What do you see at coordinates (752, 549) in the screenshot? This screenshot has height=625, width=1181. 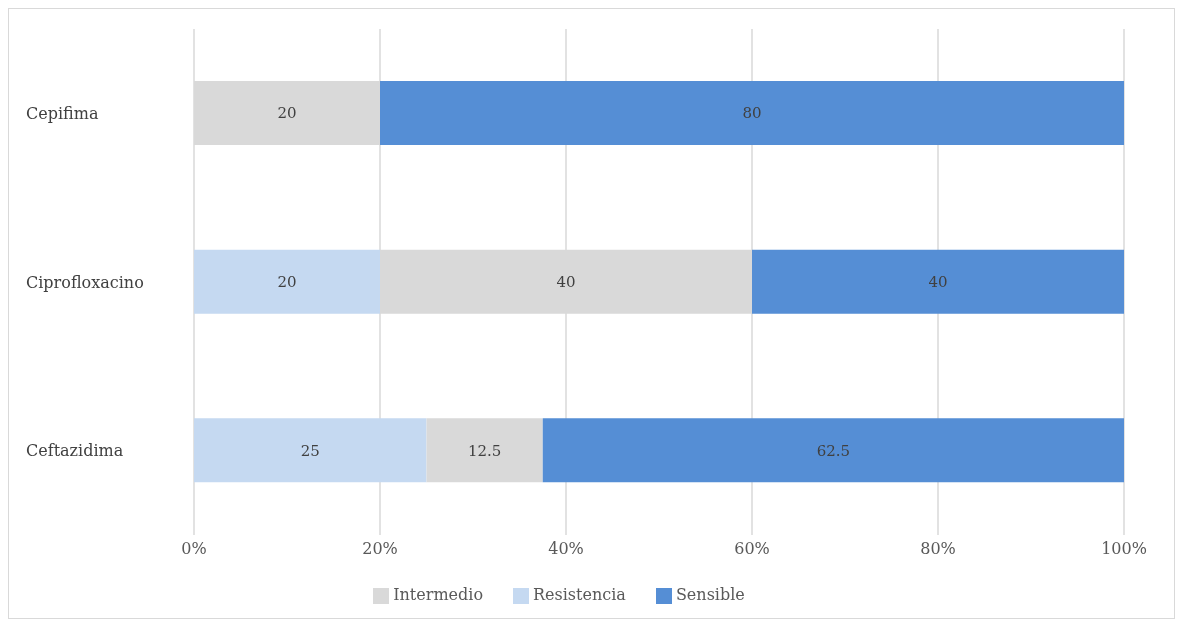 I see `x-tick-label: 60%` at bounding box center [752, 549].